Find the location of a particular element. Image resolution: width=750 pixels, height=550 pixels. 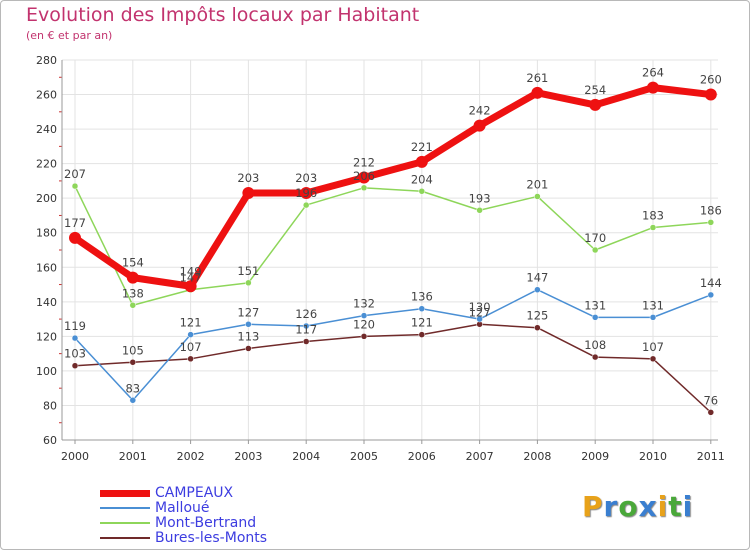

legend-label: CAMPEAUX is located at coordinates (194, 493).